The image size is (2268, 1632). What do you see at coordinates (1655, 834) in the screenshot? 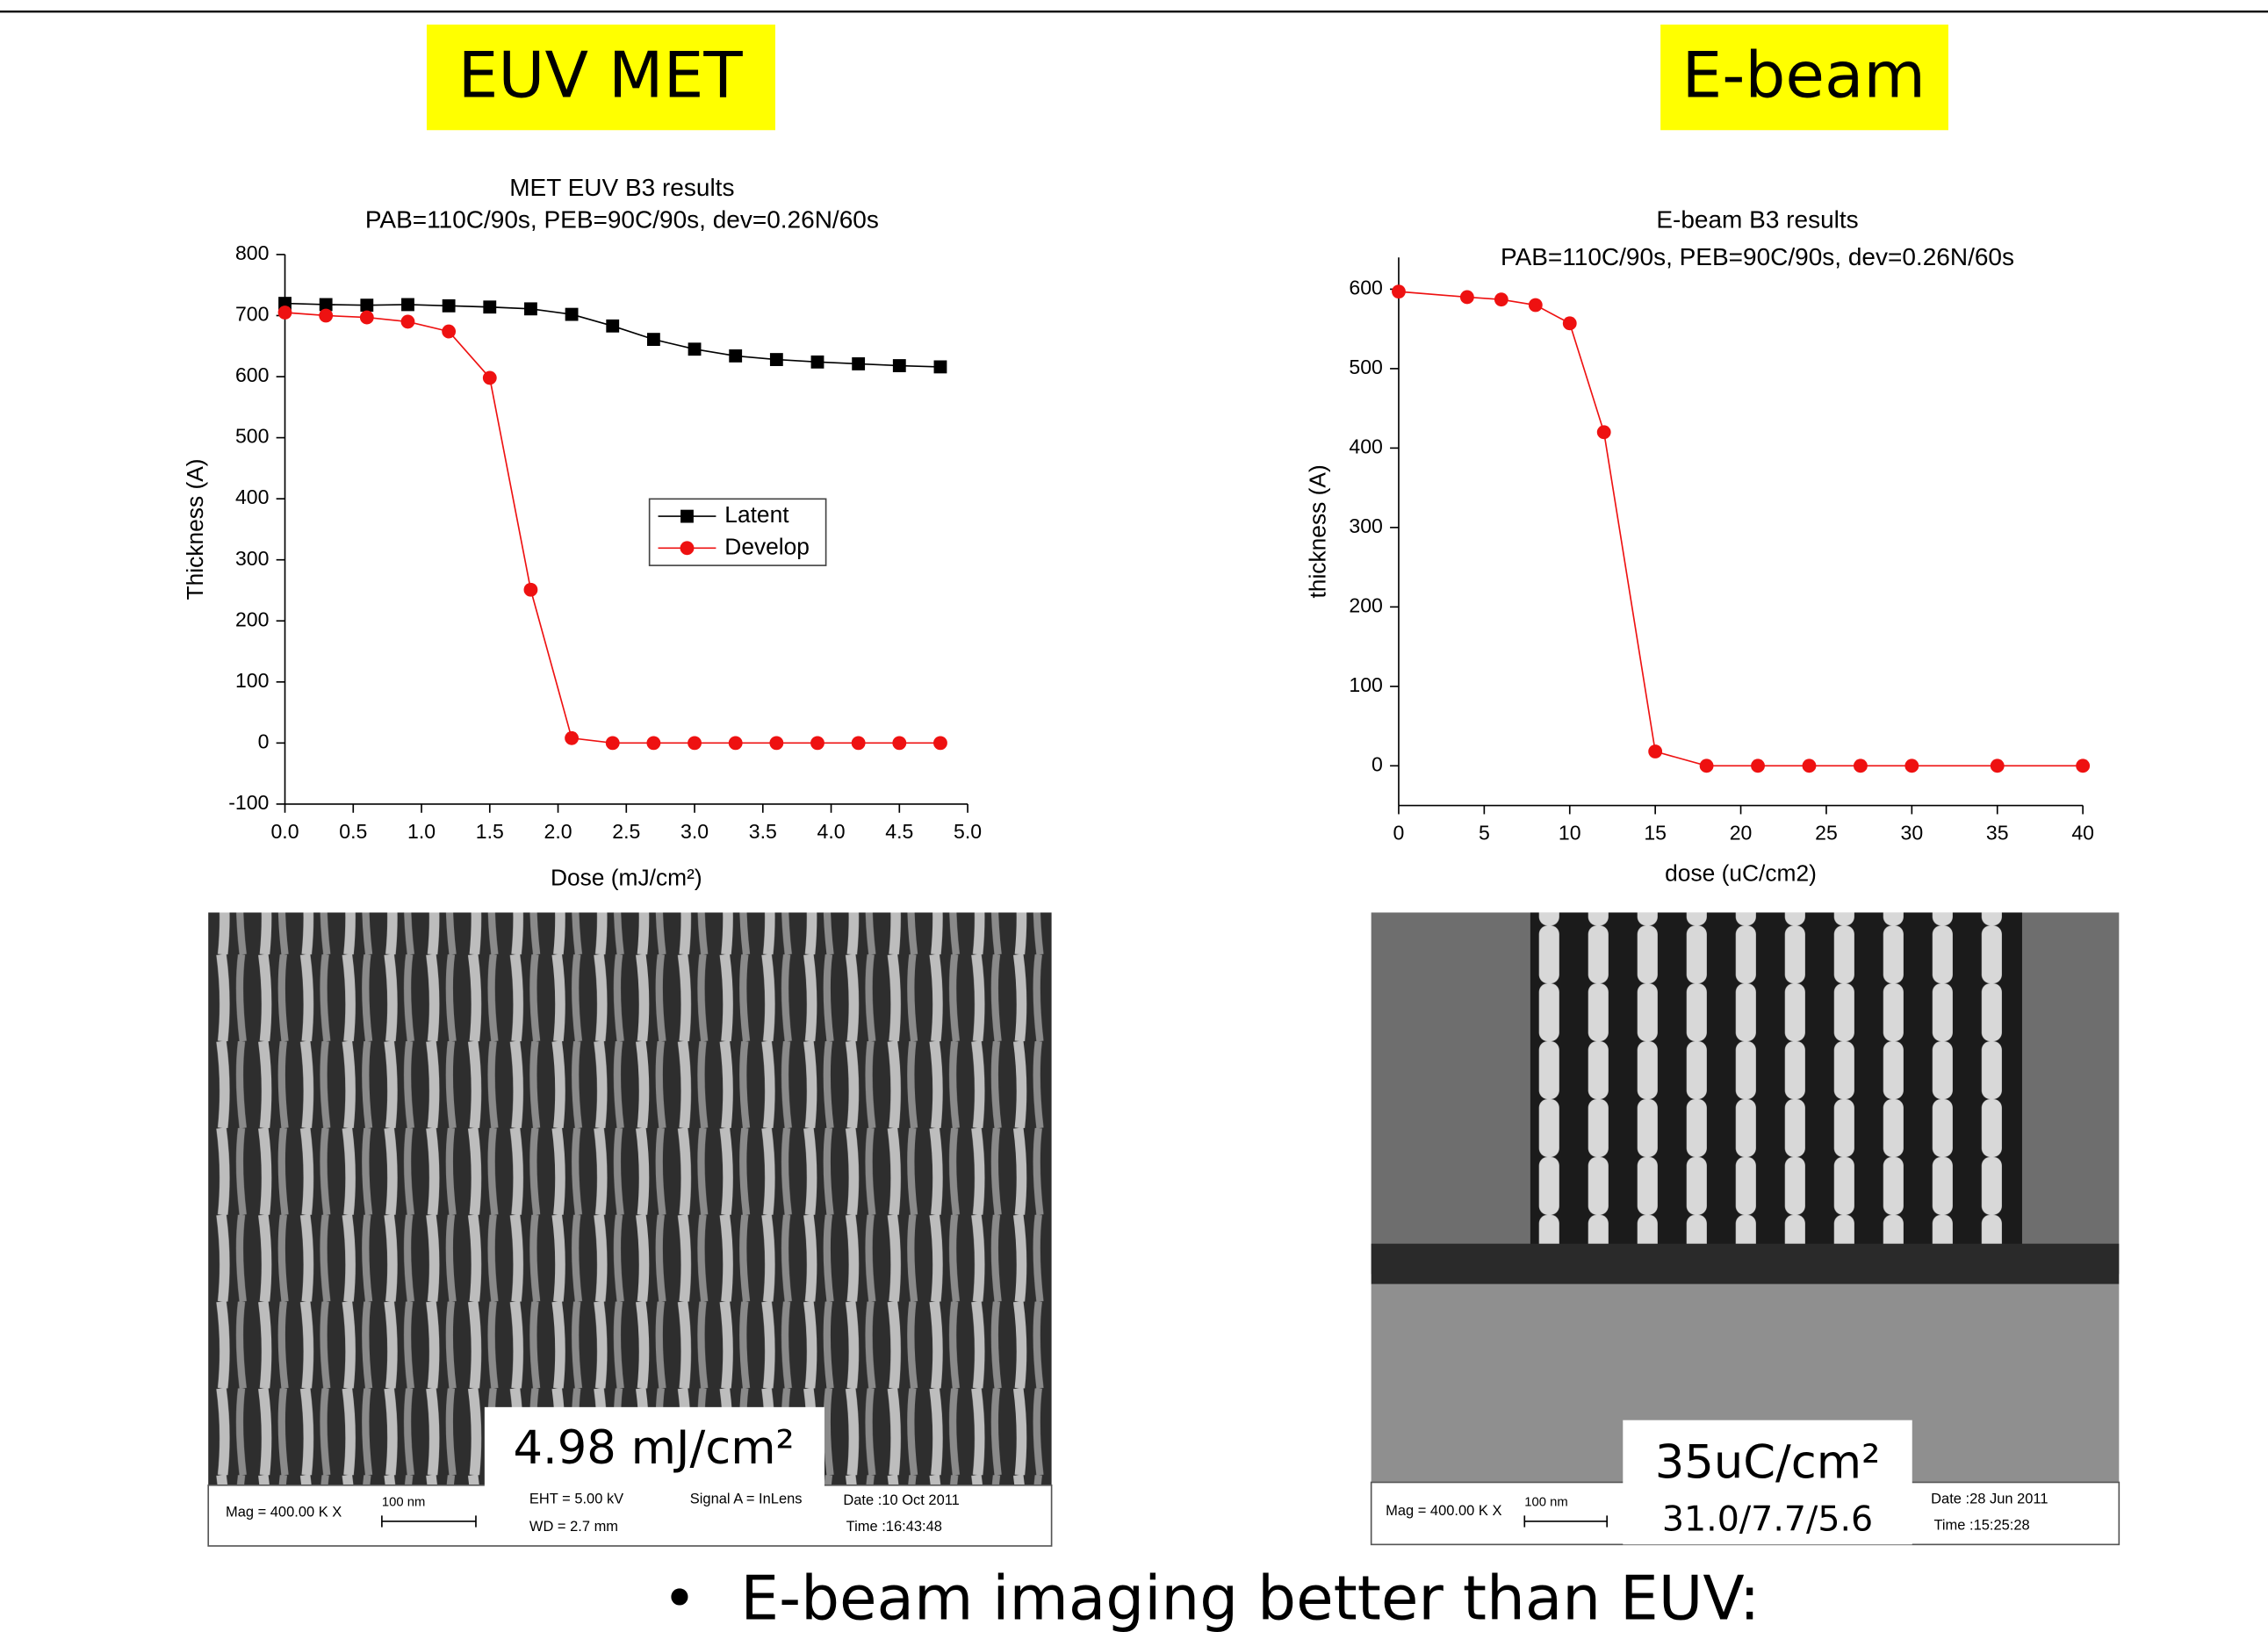
I see `x-tick-label: 15` at bounding box center [1655, 834].